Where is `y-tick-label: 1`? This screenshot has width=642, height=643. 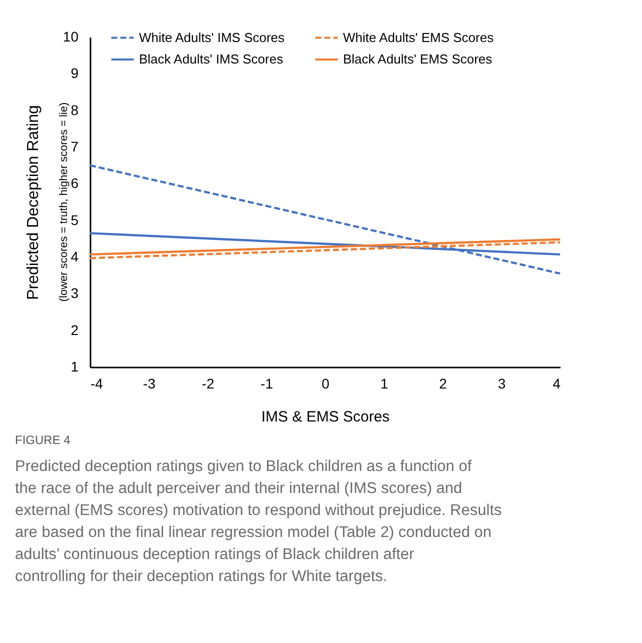
y-tick-label: 1 is located at coordinates (74, 366).